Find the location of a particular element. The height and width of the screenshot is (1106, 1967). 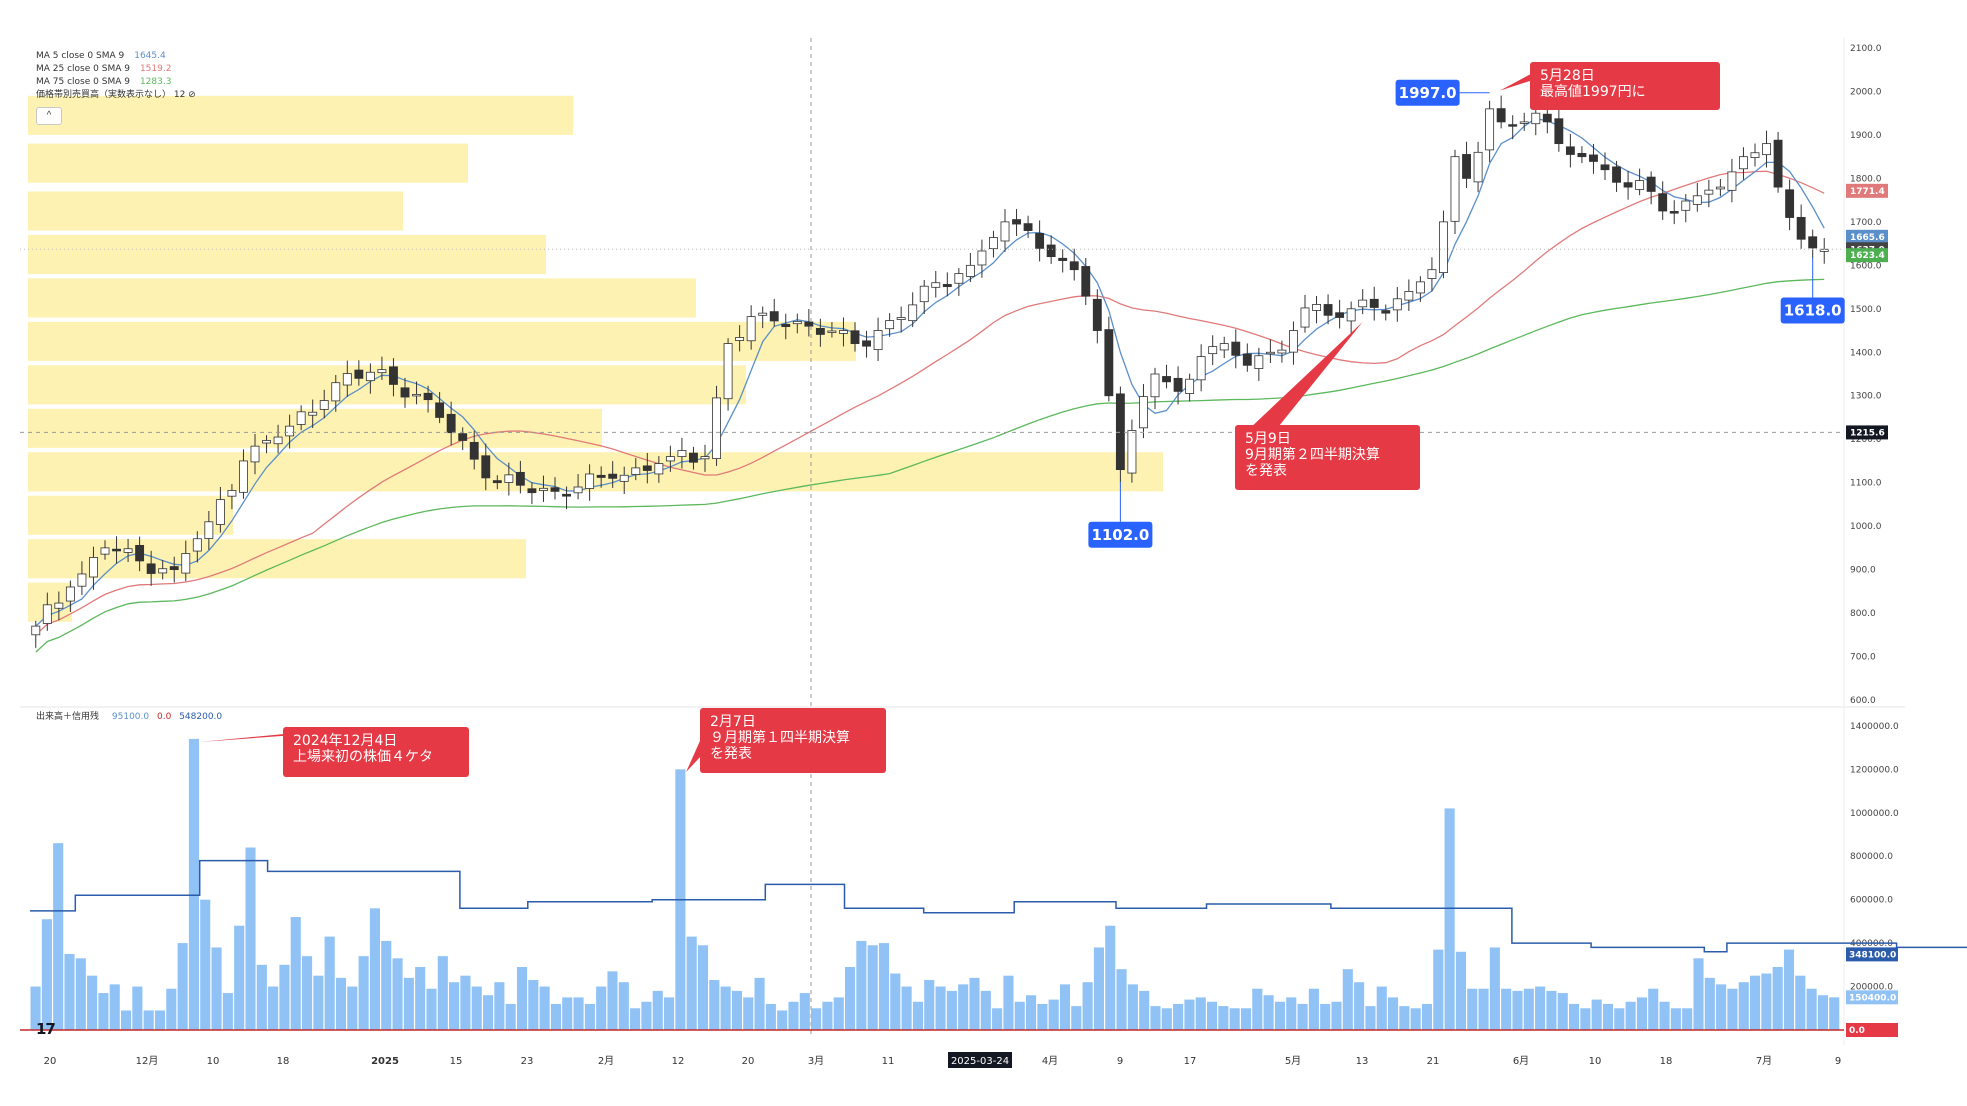

volume-tick-label: 1400000.0 is located at coordinates (1874, 727).